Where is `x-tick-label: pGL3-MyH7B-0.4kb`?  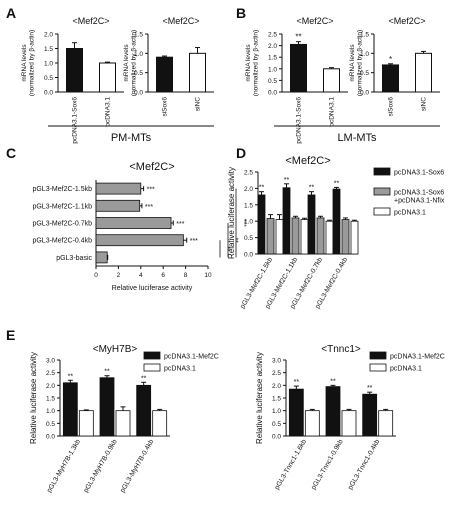
x-tick-label: pGL3-MyH7B-0.4kb is located at coordinates (137, 466).